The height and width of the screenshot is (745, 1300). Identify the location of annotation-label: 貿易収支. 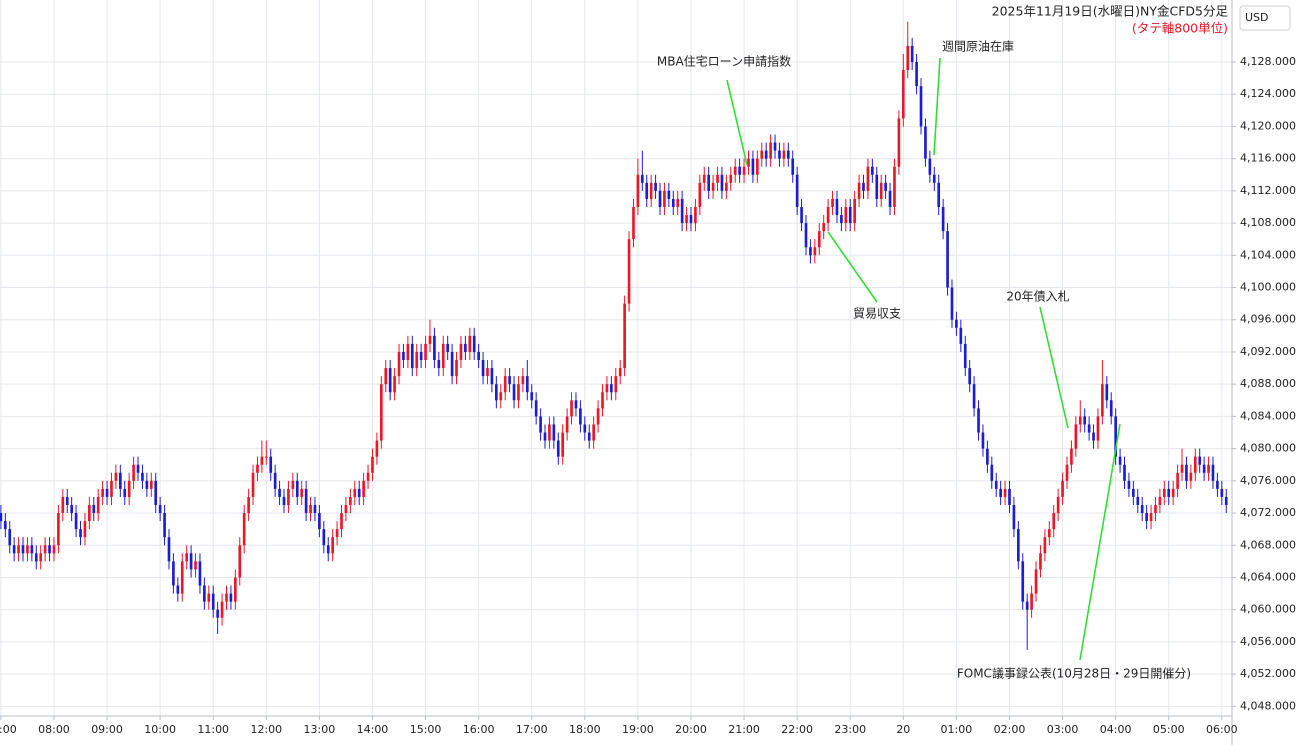
(877, 314).